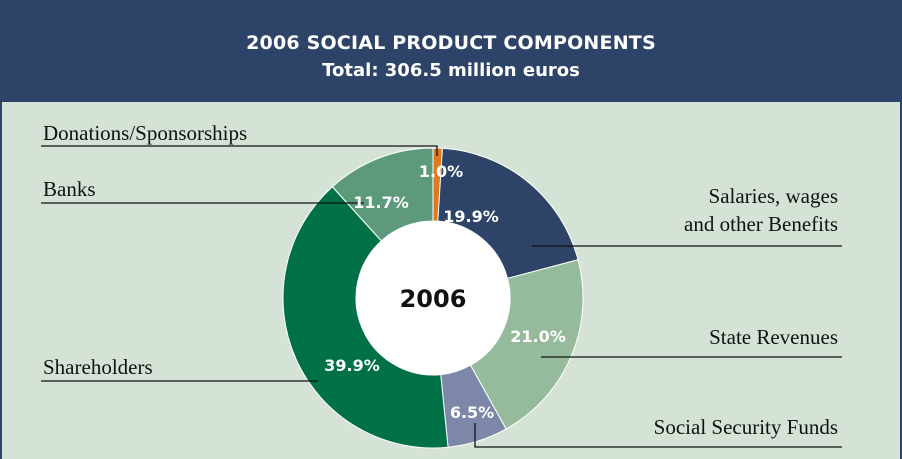  I want to click on slice-label: Donations/Sponsorships, so click(145, 133).